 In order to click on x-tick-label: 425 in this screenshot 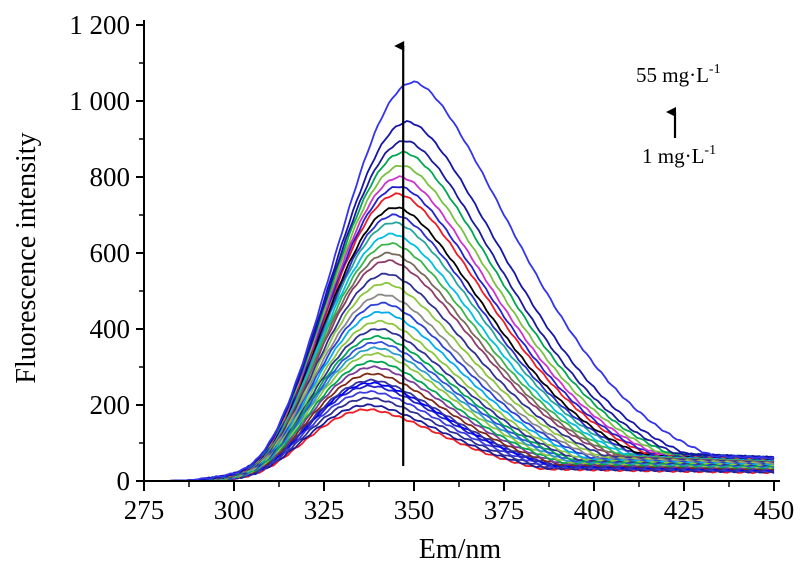, I will do `click(684, 510)`.